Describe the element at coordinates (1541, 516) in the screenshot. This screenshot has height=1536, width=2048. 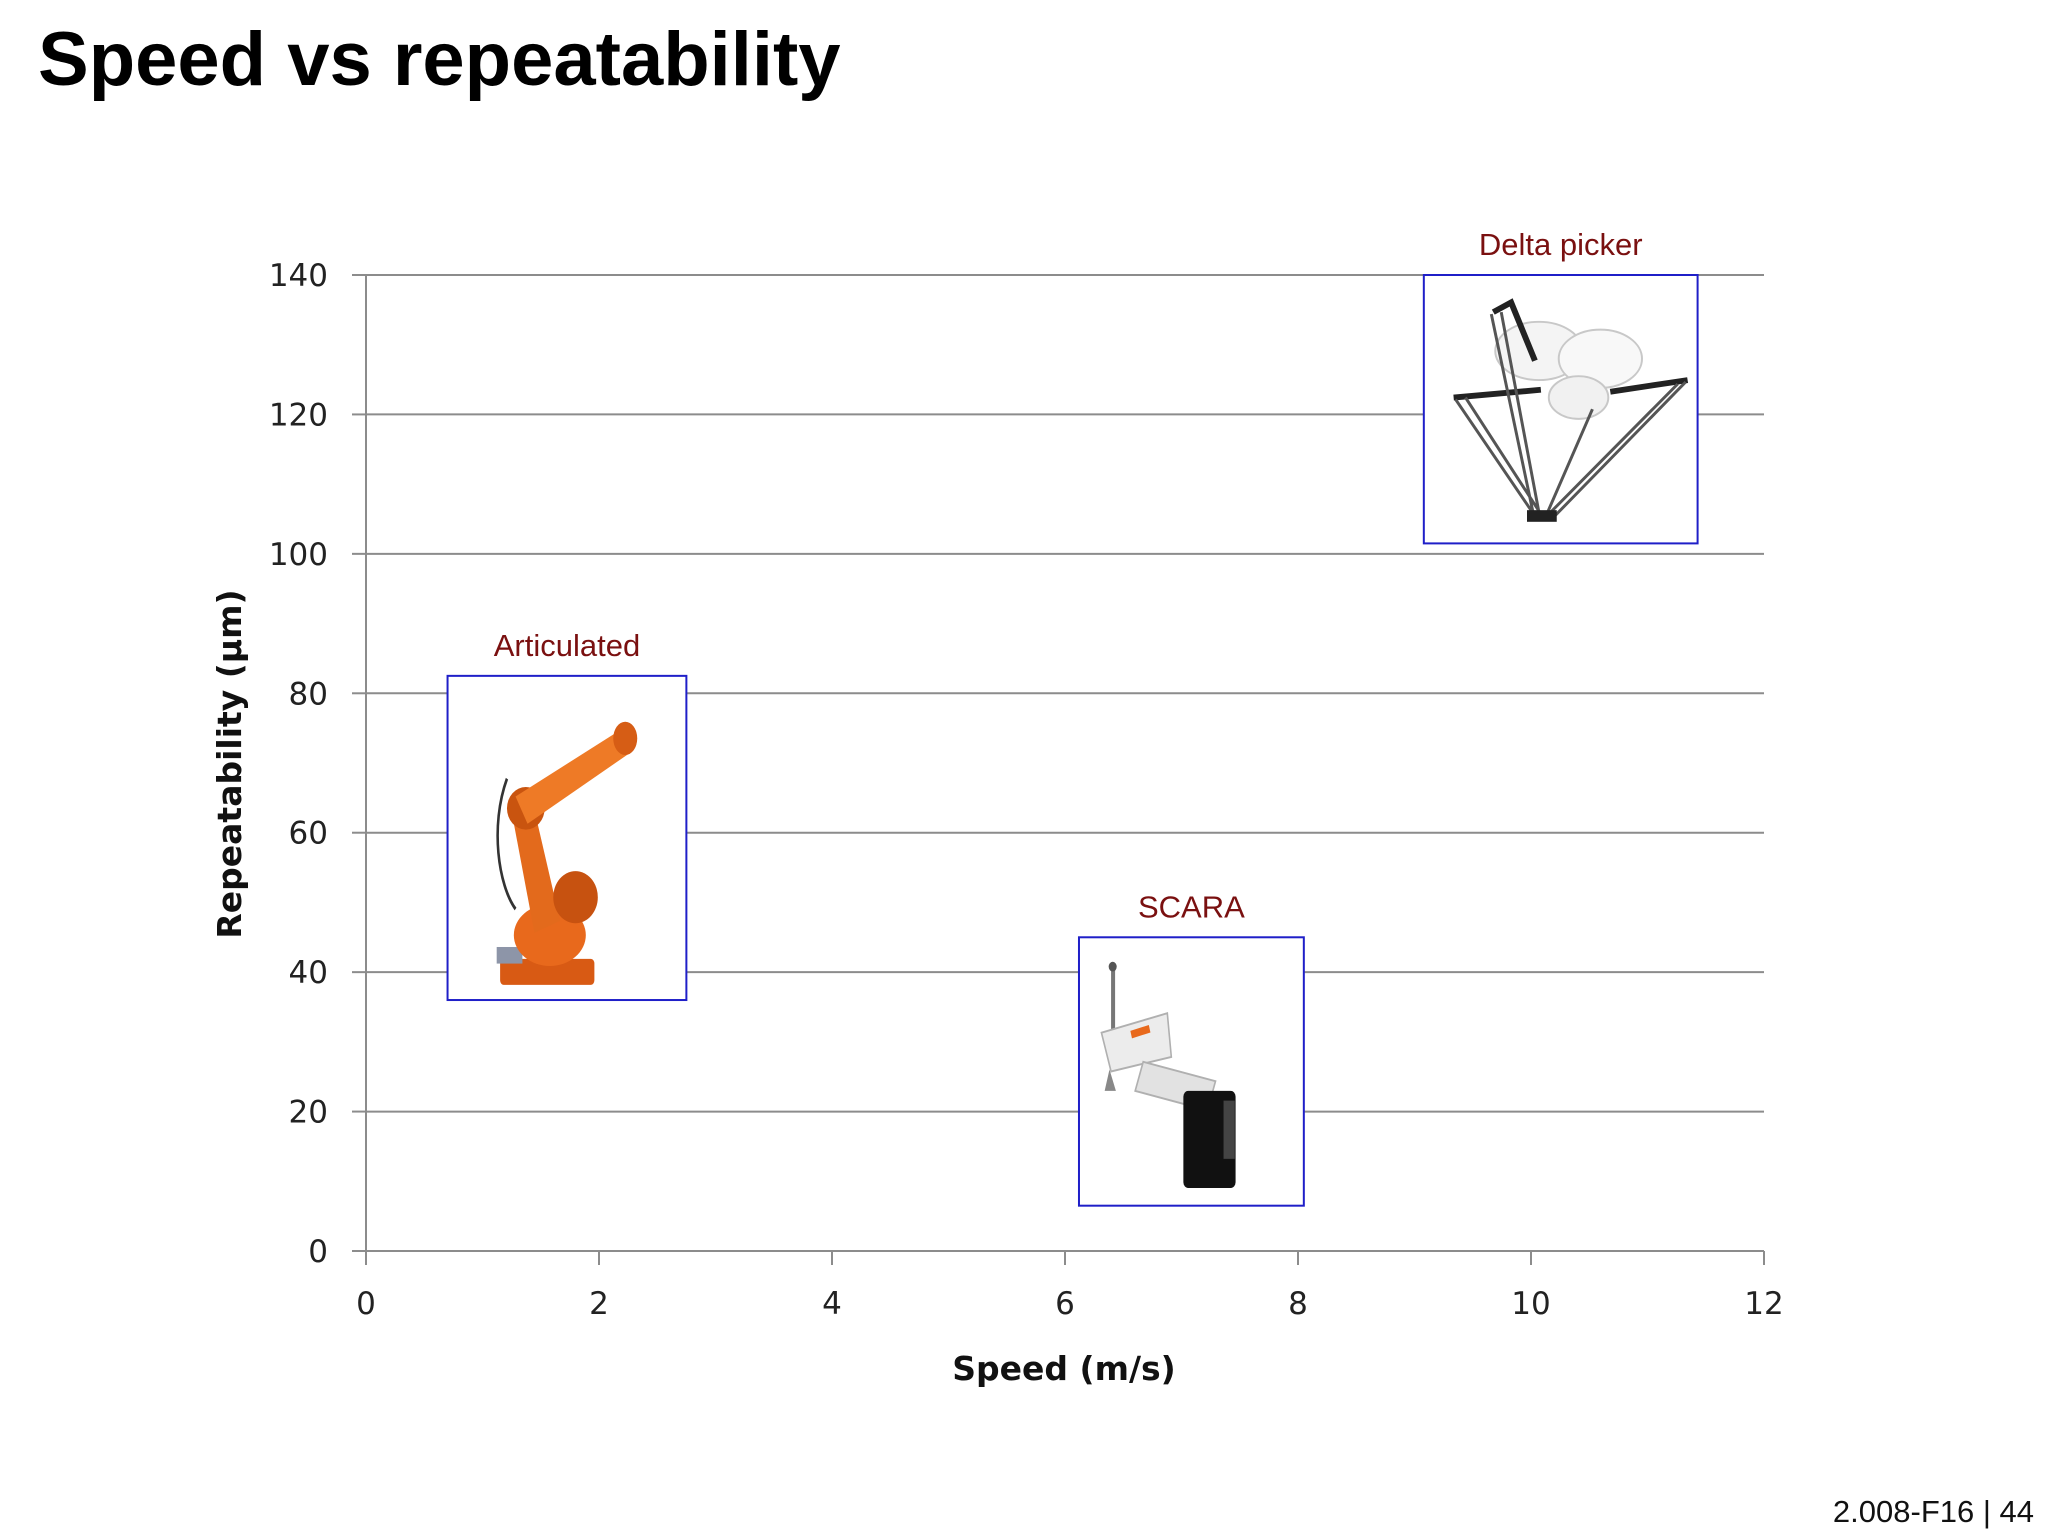
I see `delta-effector` at that location.